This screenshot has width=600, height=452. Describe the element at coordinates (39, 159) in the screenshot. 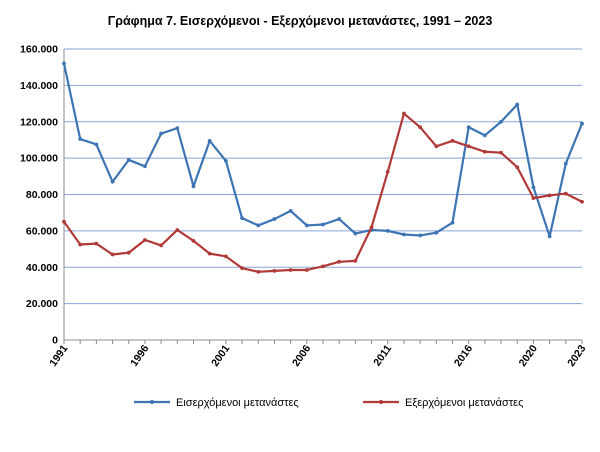

I see `y-tick-label: 100.000` at that location.